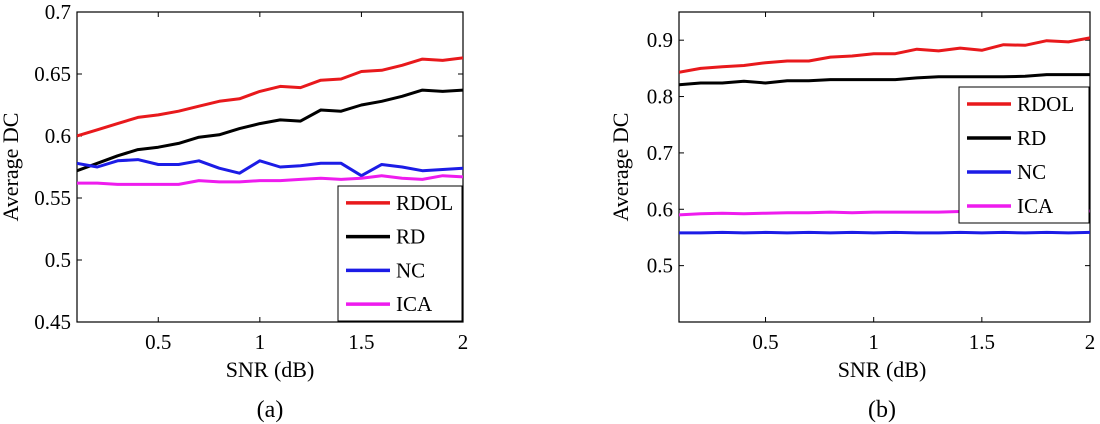 This screenshot has width=1100, height=424. What do you see at coordinates (270, 410) in the screenshot?
I see `panel-caption: (a)` at bounding box center [270, 410].